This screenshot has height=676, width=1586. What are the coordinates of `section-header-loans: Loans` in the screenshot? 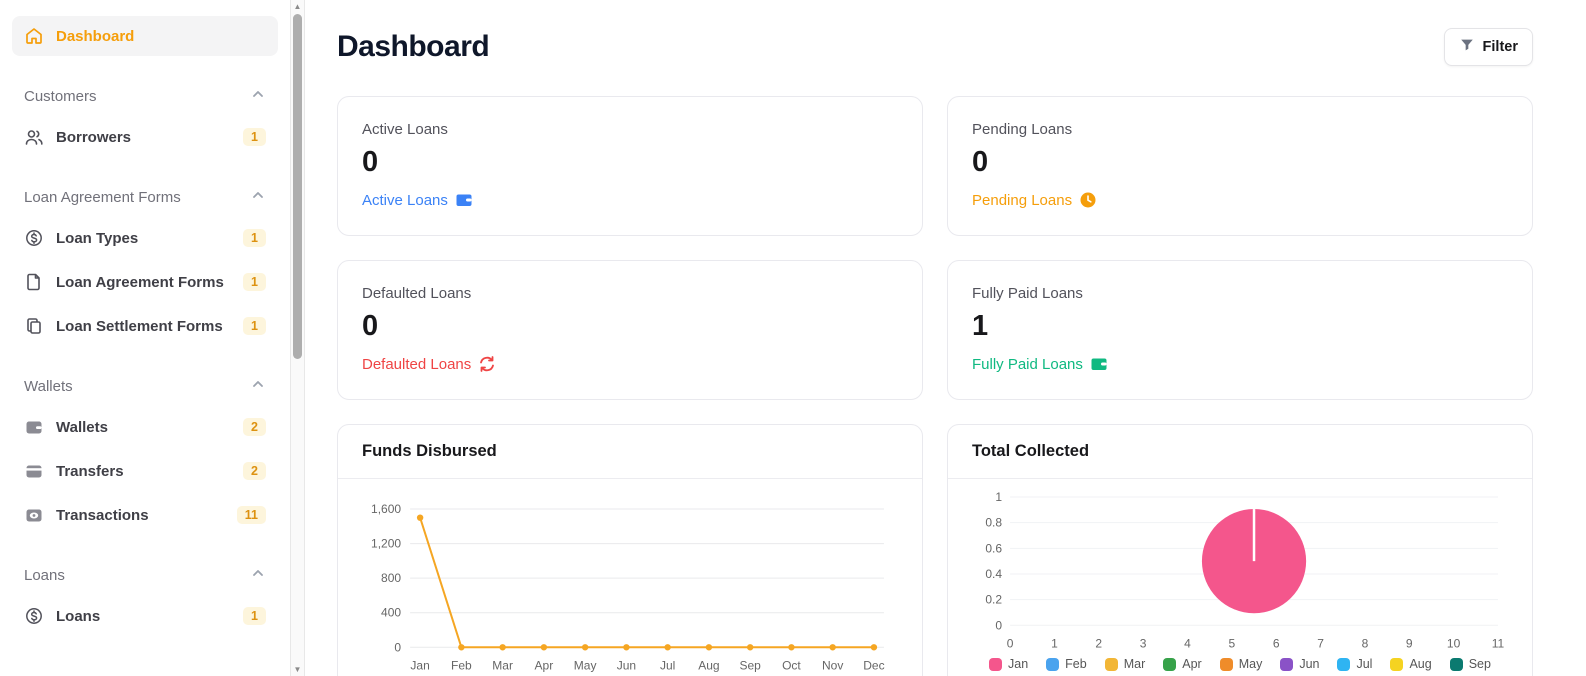 It's located at (145, 575).